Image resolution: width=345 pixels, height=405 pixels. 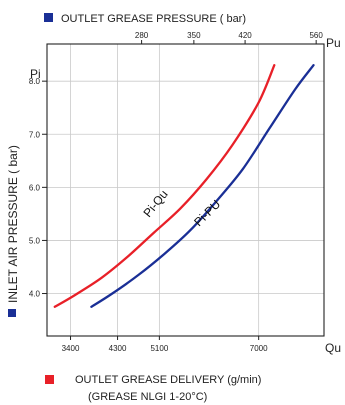 What do you see at coordinates (35, 74) in the screenshot?
I see `y-axis-symbol: Pi` at bounding box center [35, 74].